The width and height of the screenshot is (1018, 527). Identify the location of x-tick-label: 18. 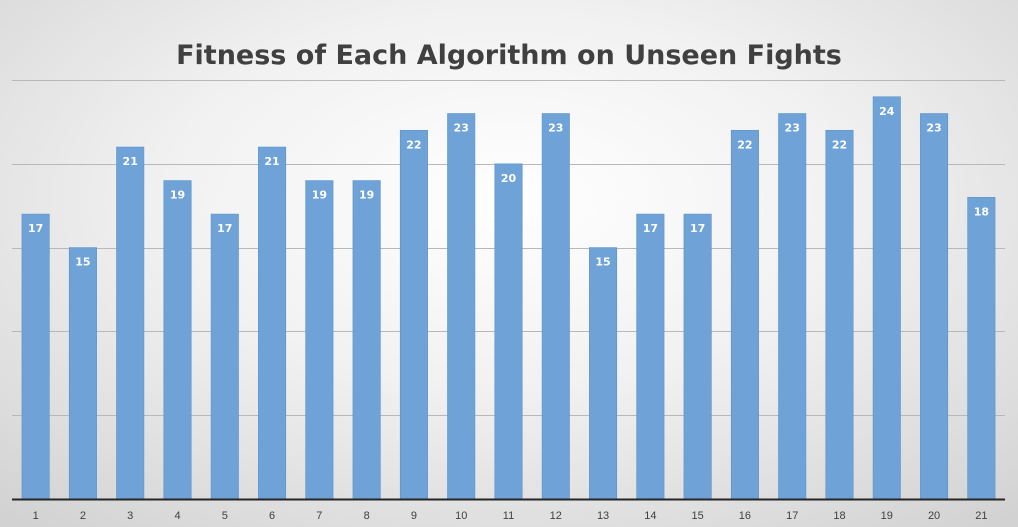
(839, 516).